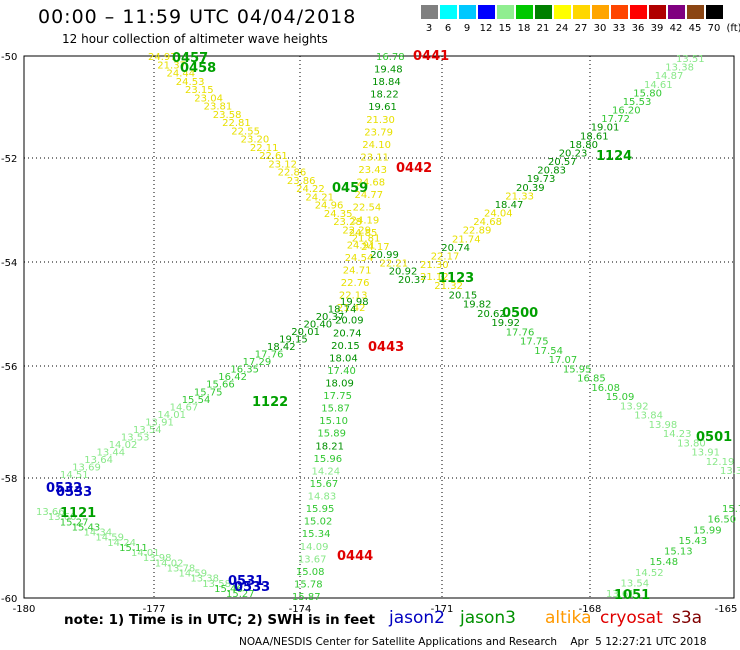 This screenshot has height=650, width=740. I want to click on track-label: 0500, so click(520, 313).